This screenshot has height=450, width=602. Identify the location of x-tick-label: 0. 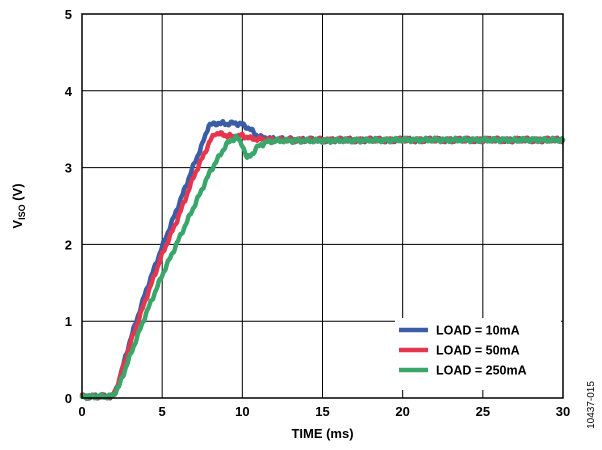
(81, 411).